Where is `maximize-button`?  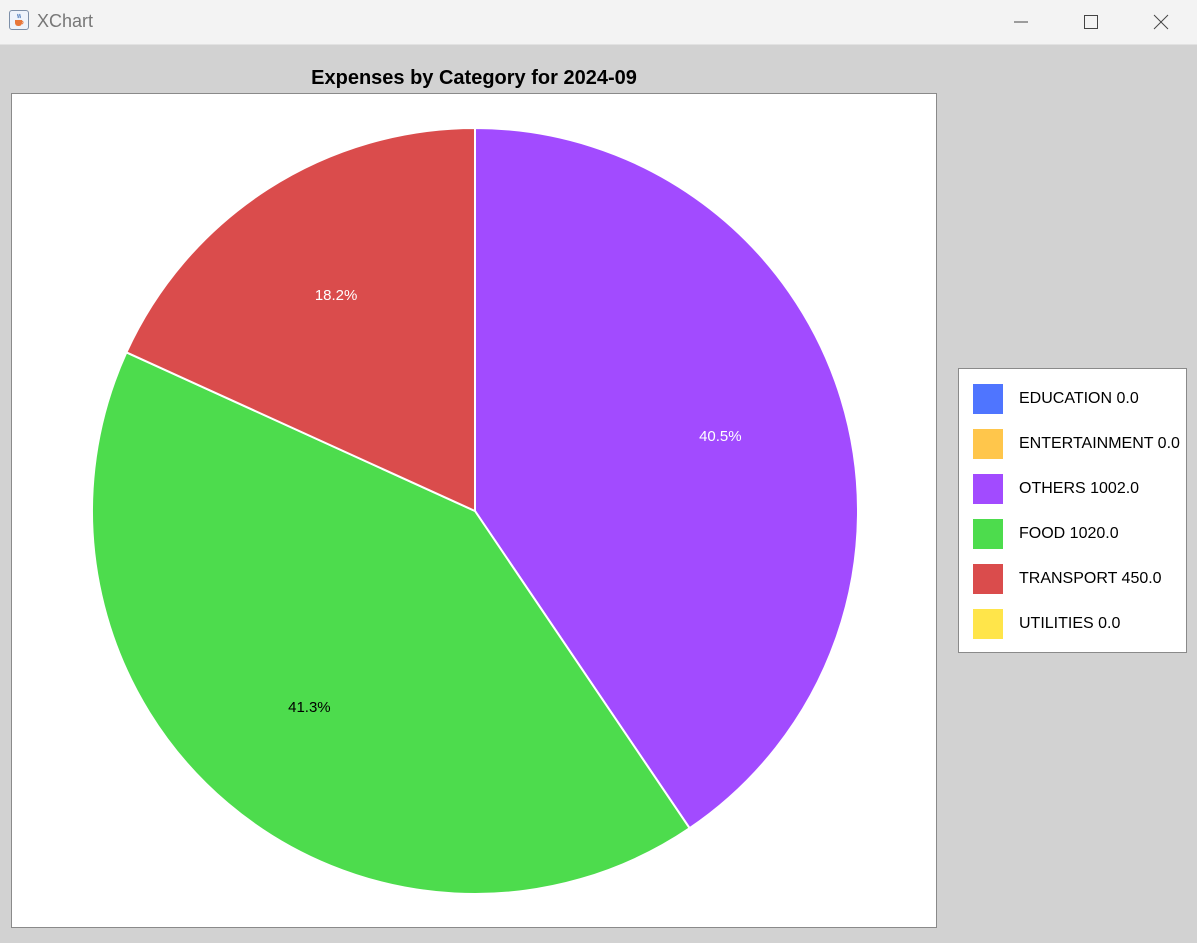
maximize-button is located at coordinates (1091, 22).